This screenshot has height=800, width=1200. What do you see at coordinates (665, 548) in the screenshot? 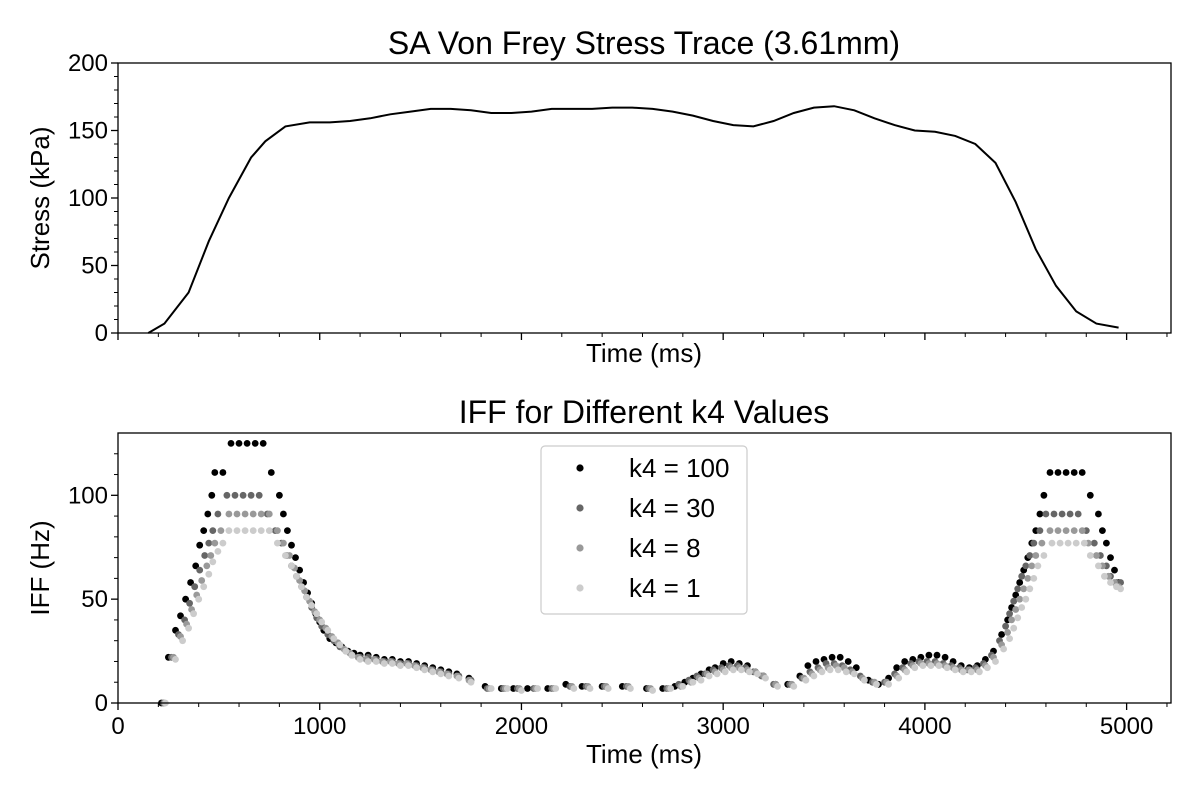
I see `legend-label: k4 = 8` at bounding box center [665, 548].